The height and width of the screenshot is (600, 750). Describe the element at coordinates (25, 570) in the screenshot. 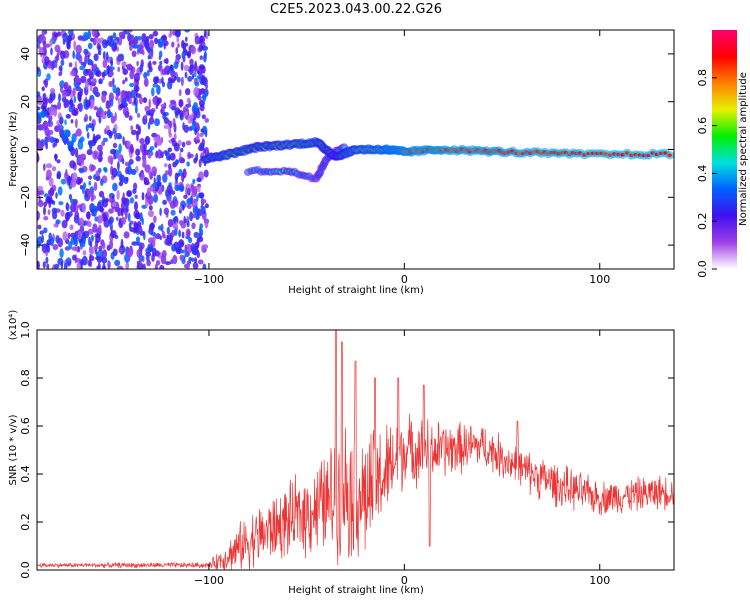

I see `y-tick-label: 0.0` at that location.